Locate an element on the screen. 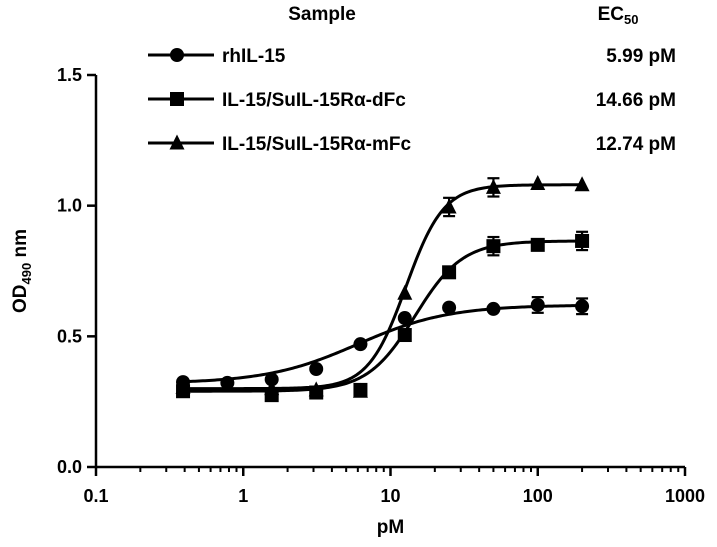  y-axis-title: OD490 nm is located at coordinates (22, 271).